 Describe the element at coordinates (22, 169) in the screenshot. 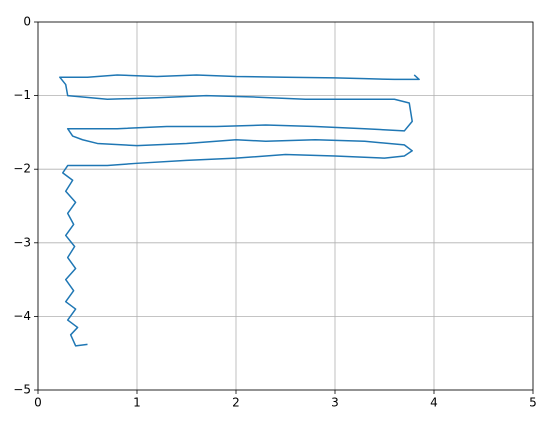

I see `y-tick-label: −2` at that location.